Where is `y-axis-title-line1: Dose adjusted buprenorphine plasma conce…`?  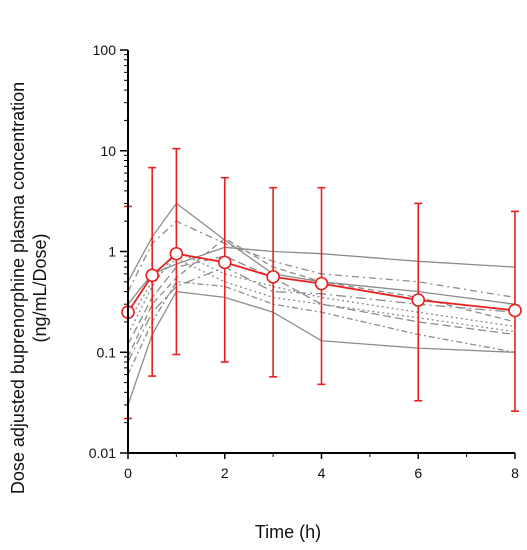
y-axis-title-line1: Dose adjusted buprenorphine plasma conce… is located at coordinates (18, 288).